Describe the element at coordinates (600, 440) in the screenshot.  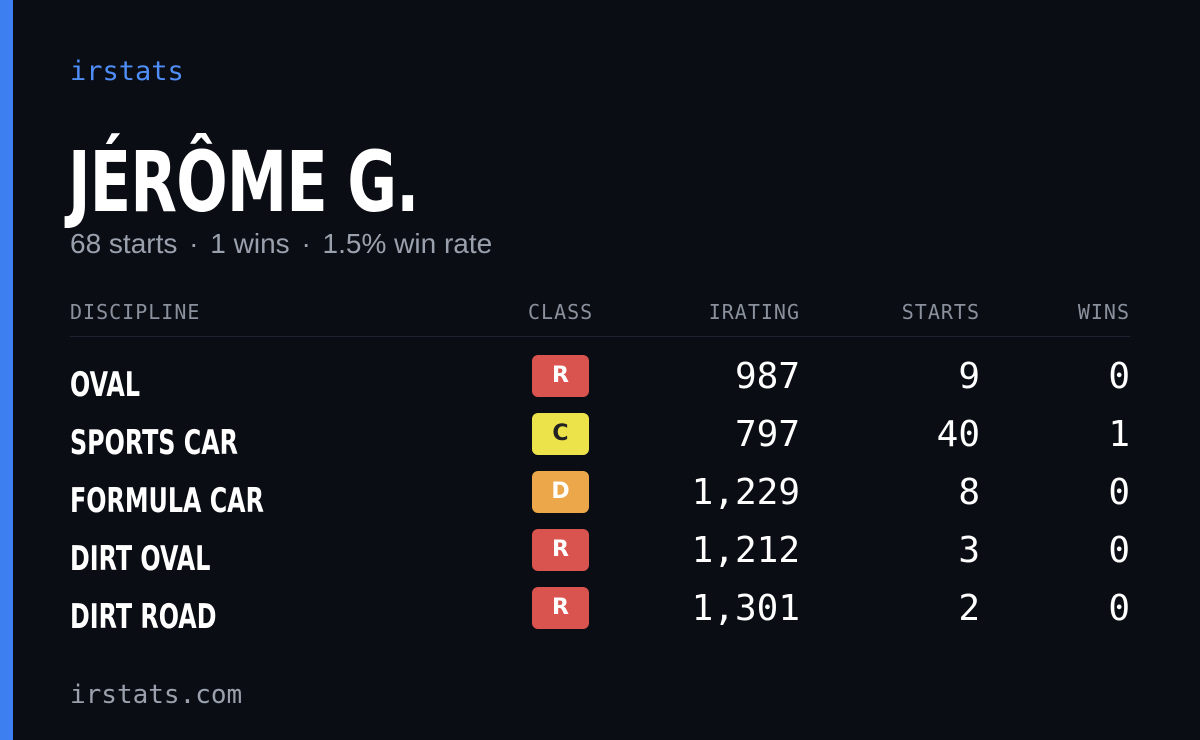
I see `table-row: SPORTS CAR C 797 40 1` at that location.